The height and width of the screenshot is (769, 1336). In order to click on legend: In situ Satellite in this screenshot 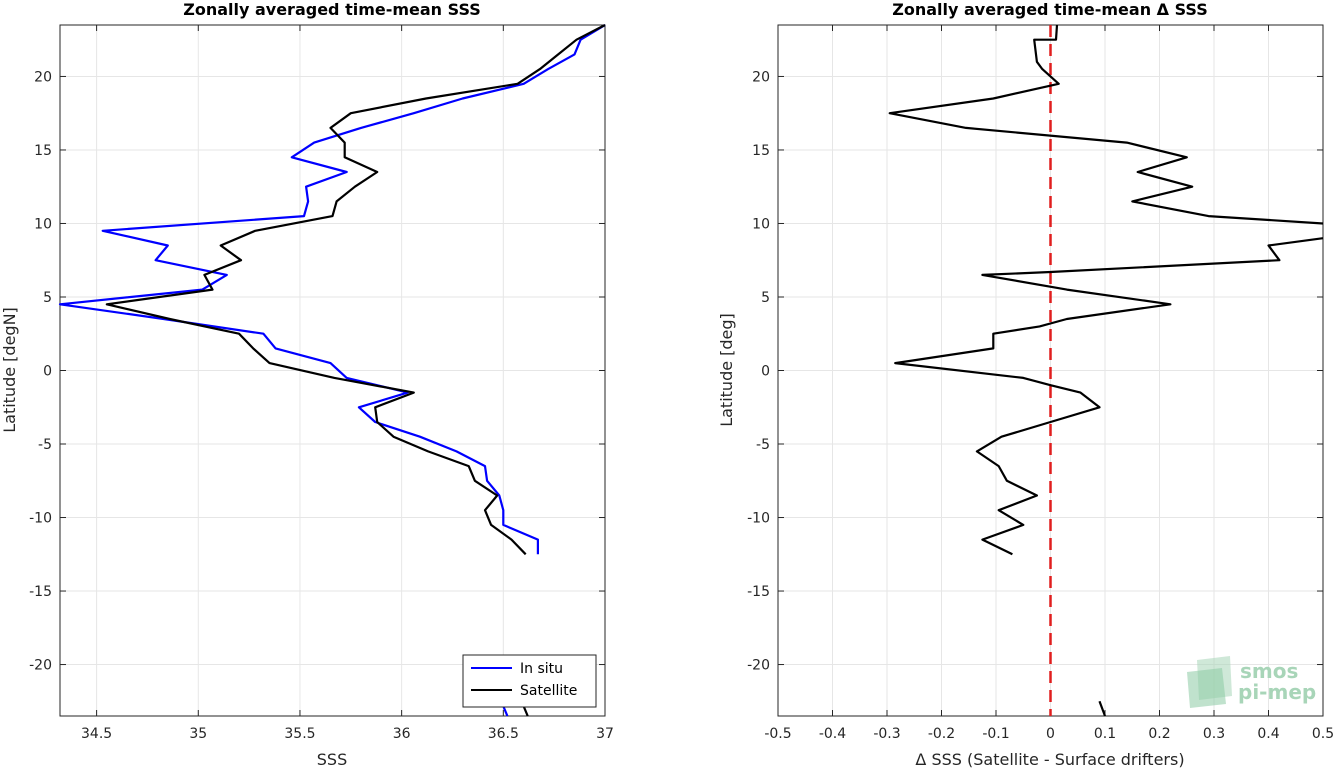, I will do `click(529, 681)`.